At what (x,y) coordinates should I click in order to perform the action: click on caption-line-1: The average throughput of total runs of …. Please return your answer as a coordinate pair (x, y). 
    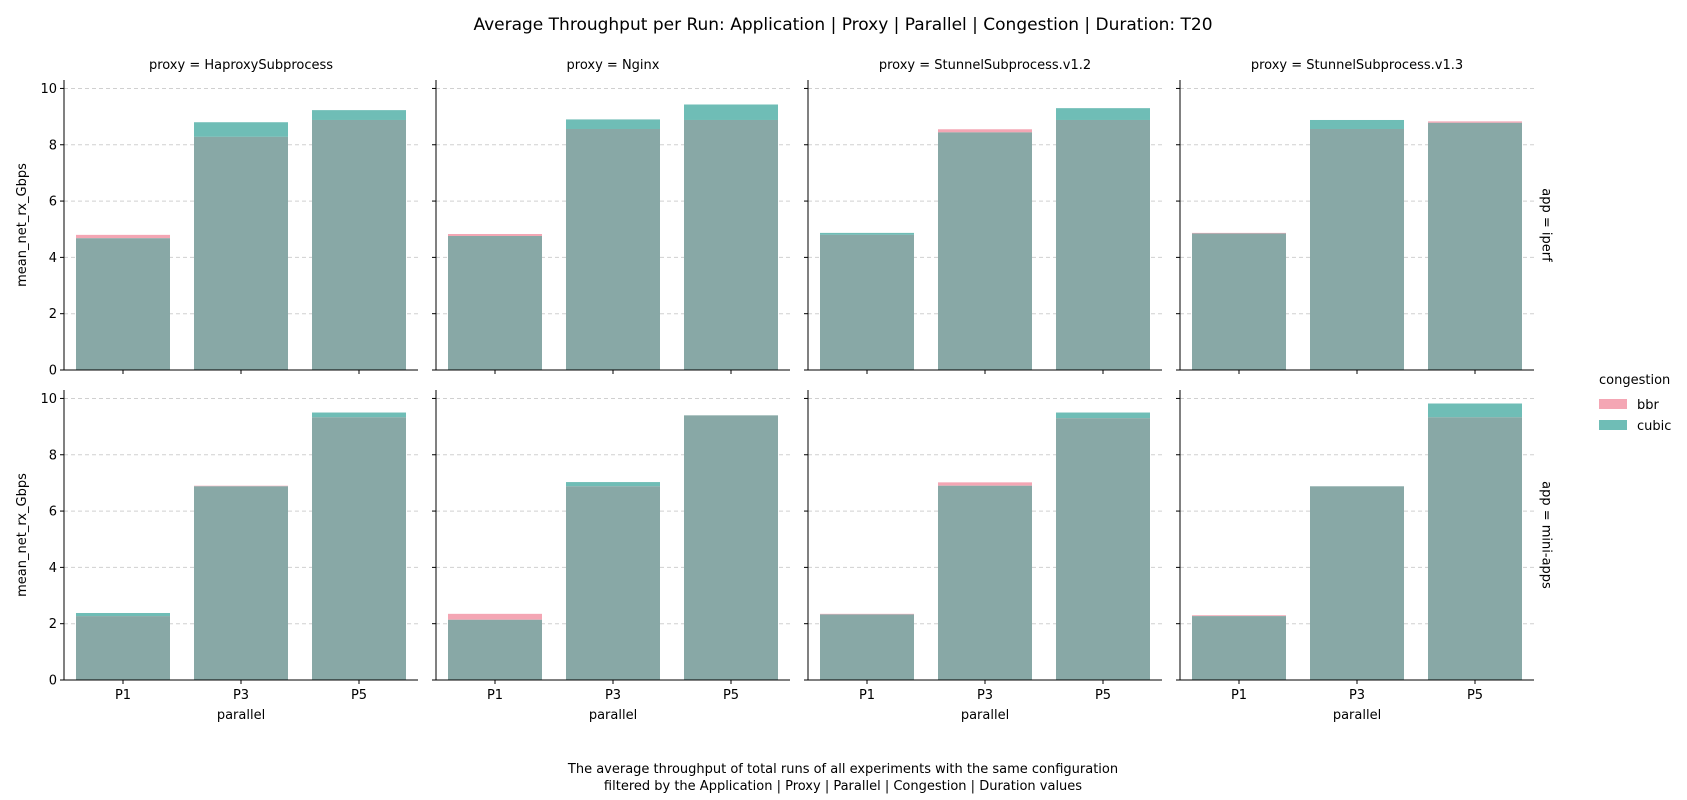
    Looking at the image, I should click on (842, 769).